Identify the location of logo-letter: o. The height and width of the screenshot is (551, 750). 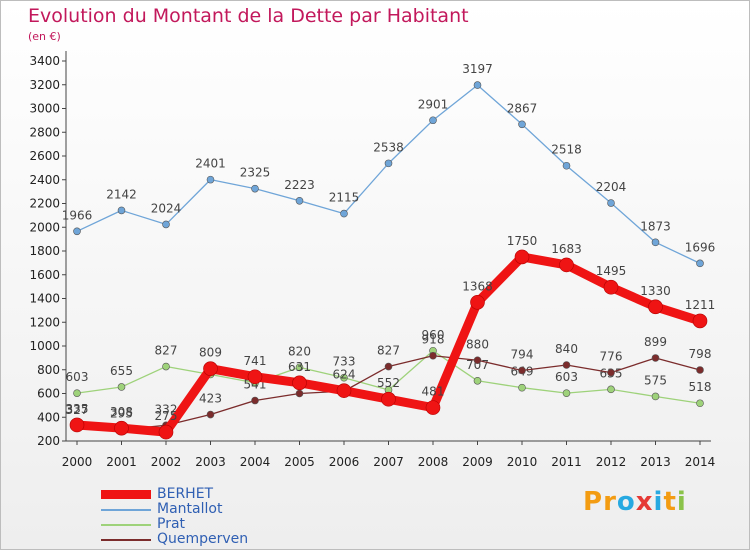
(626, 502).